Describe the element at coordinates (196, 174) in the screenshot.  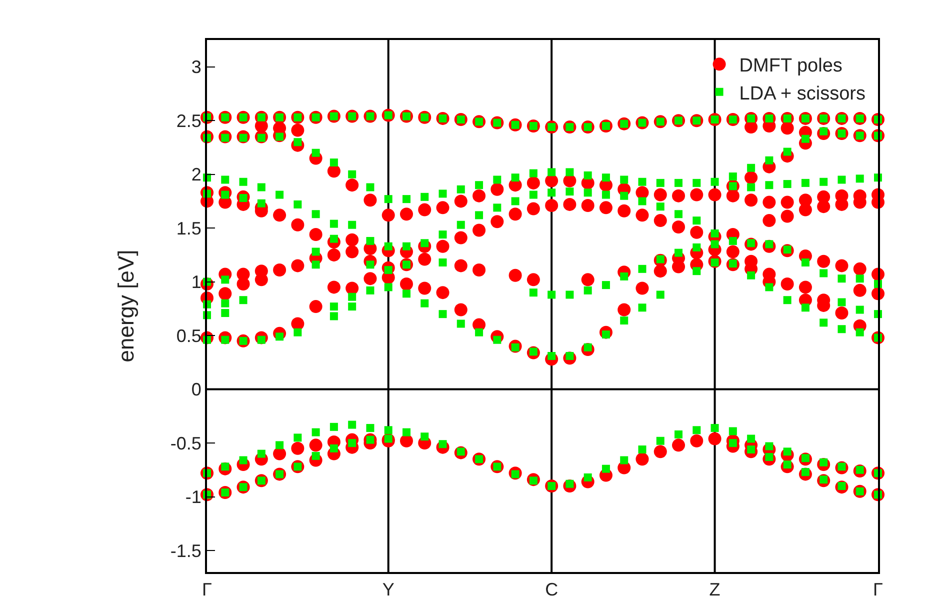
I see `y-tick-label: 2` at that location.